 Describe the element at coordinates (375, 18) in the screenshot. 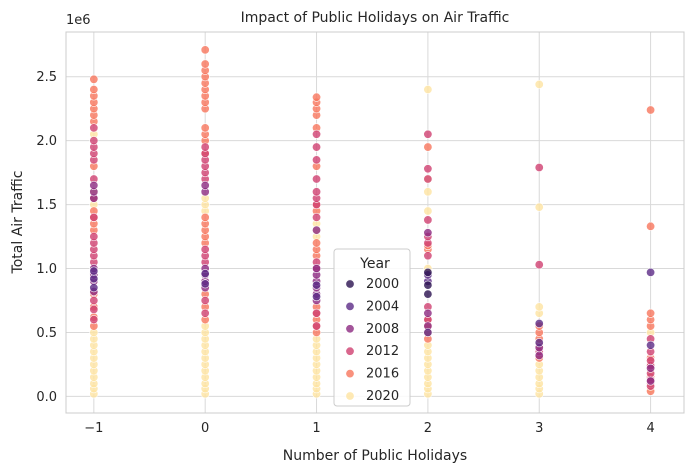

I see `chart-title: Impact of Public Holidays on Air Traffic` at that location.